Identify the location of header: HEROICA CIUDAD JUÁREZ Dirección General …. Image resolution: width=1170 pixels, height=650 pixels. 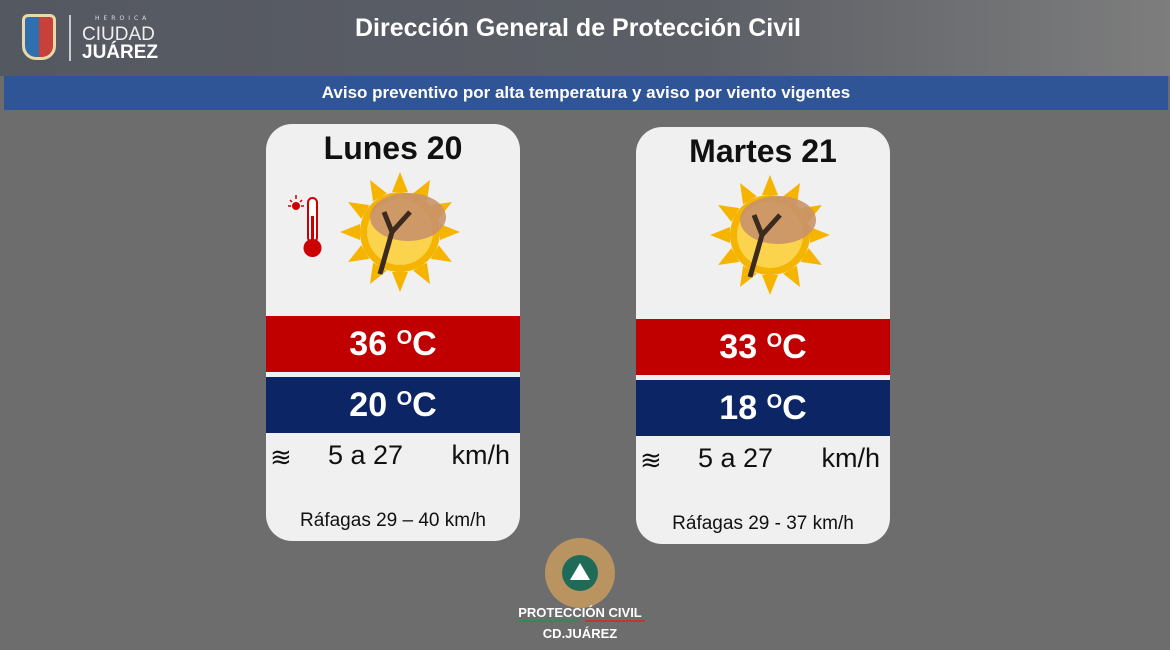
(585, 38).